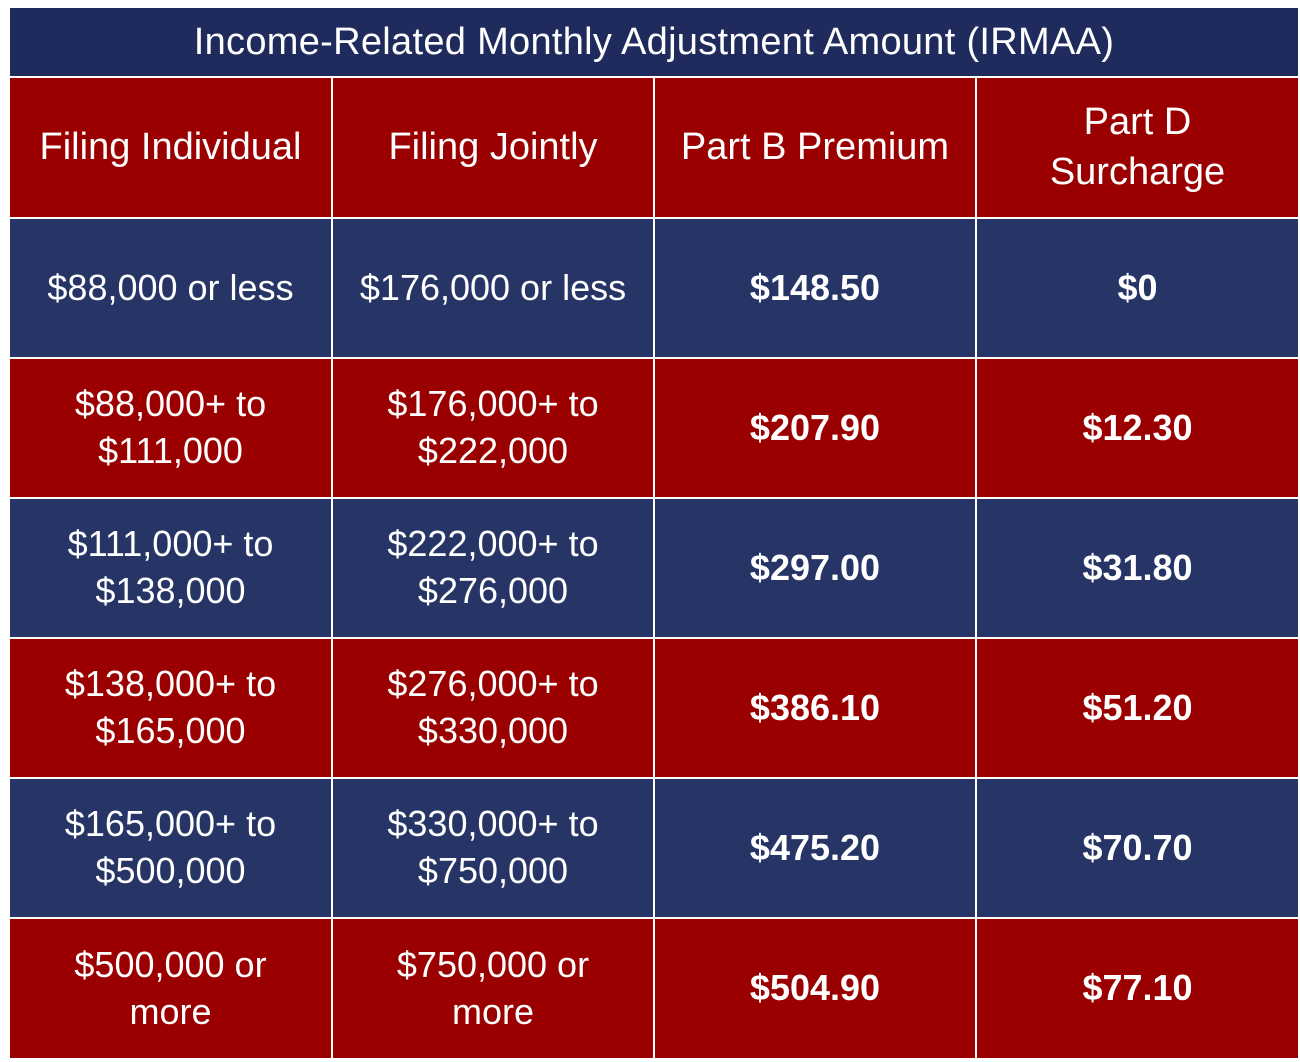 The width and height of the screenshot is (1300, 1062). Describe the element at coordinates (493, 428) in the screenshot. I see `cell-filing-jointly: $176,000+ to $222,000` at that location.